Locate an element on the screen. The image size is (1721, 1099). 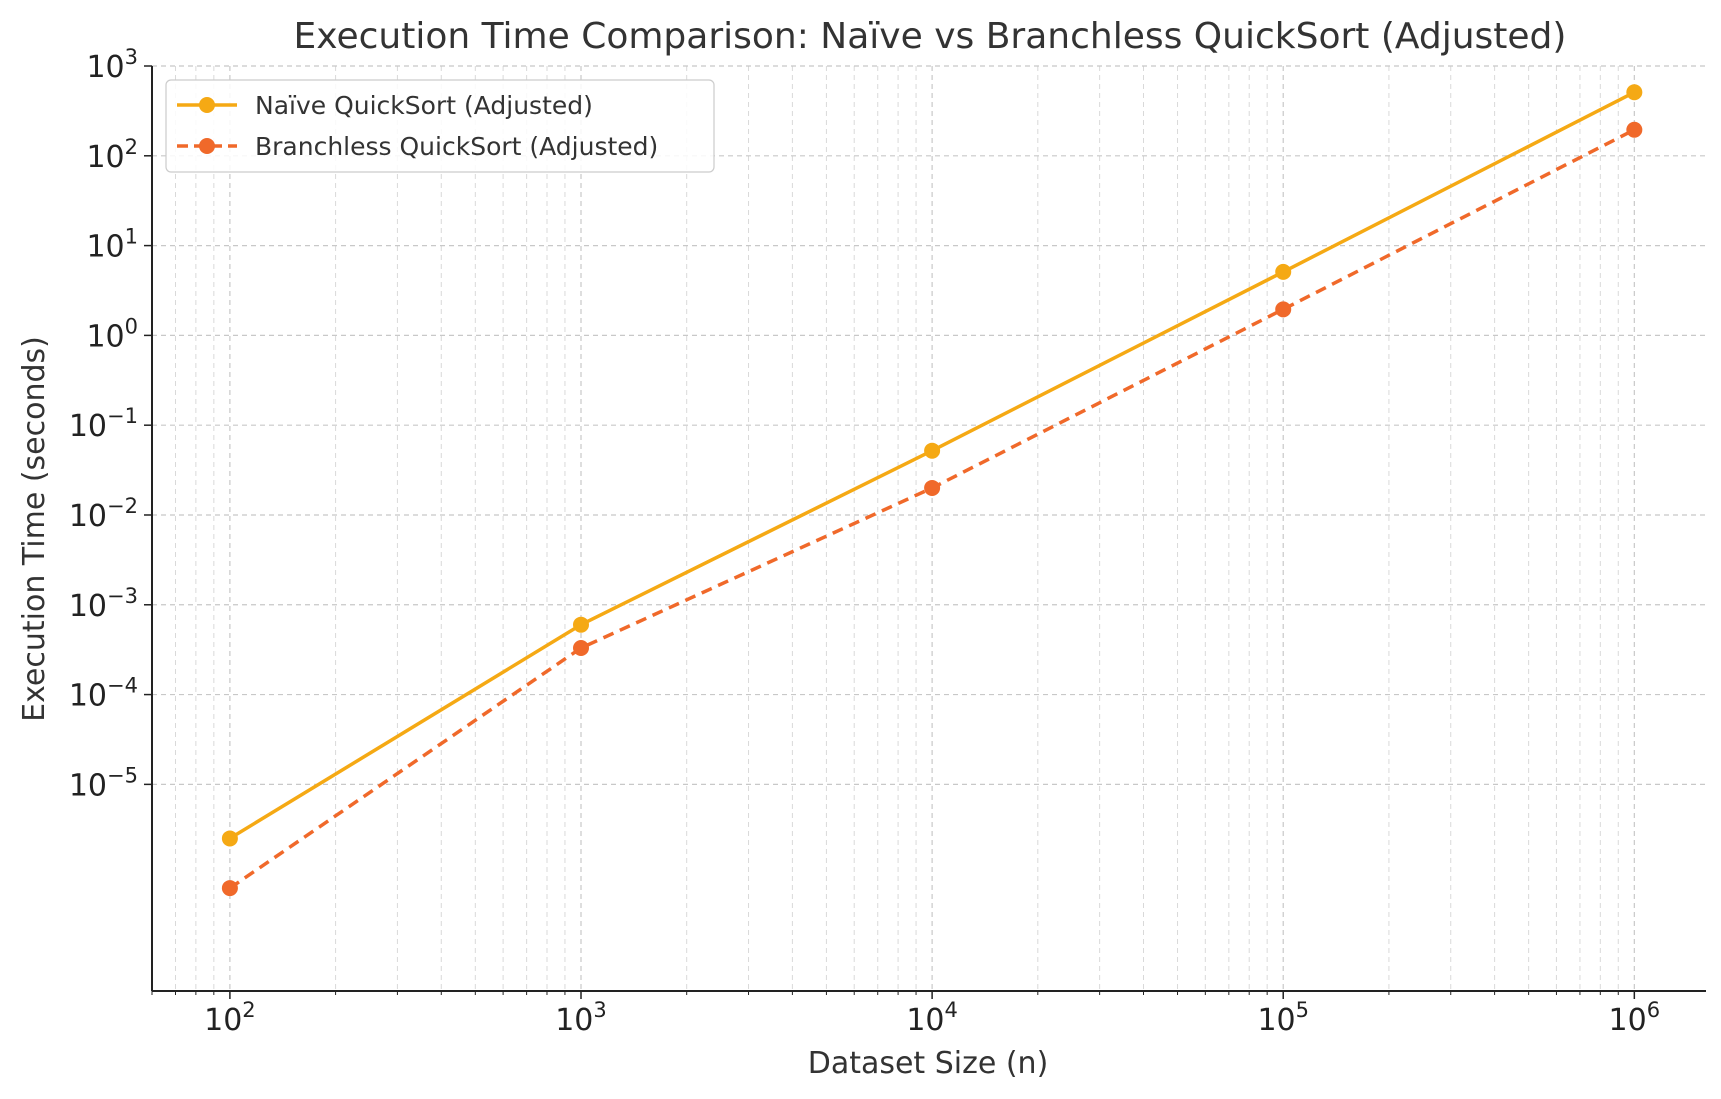
x-tick-label: 10⁶ is located at coordinates (1635, 1018).